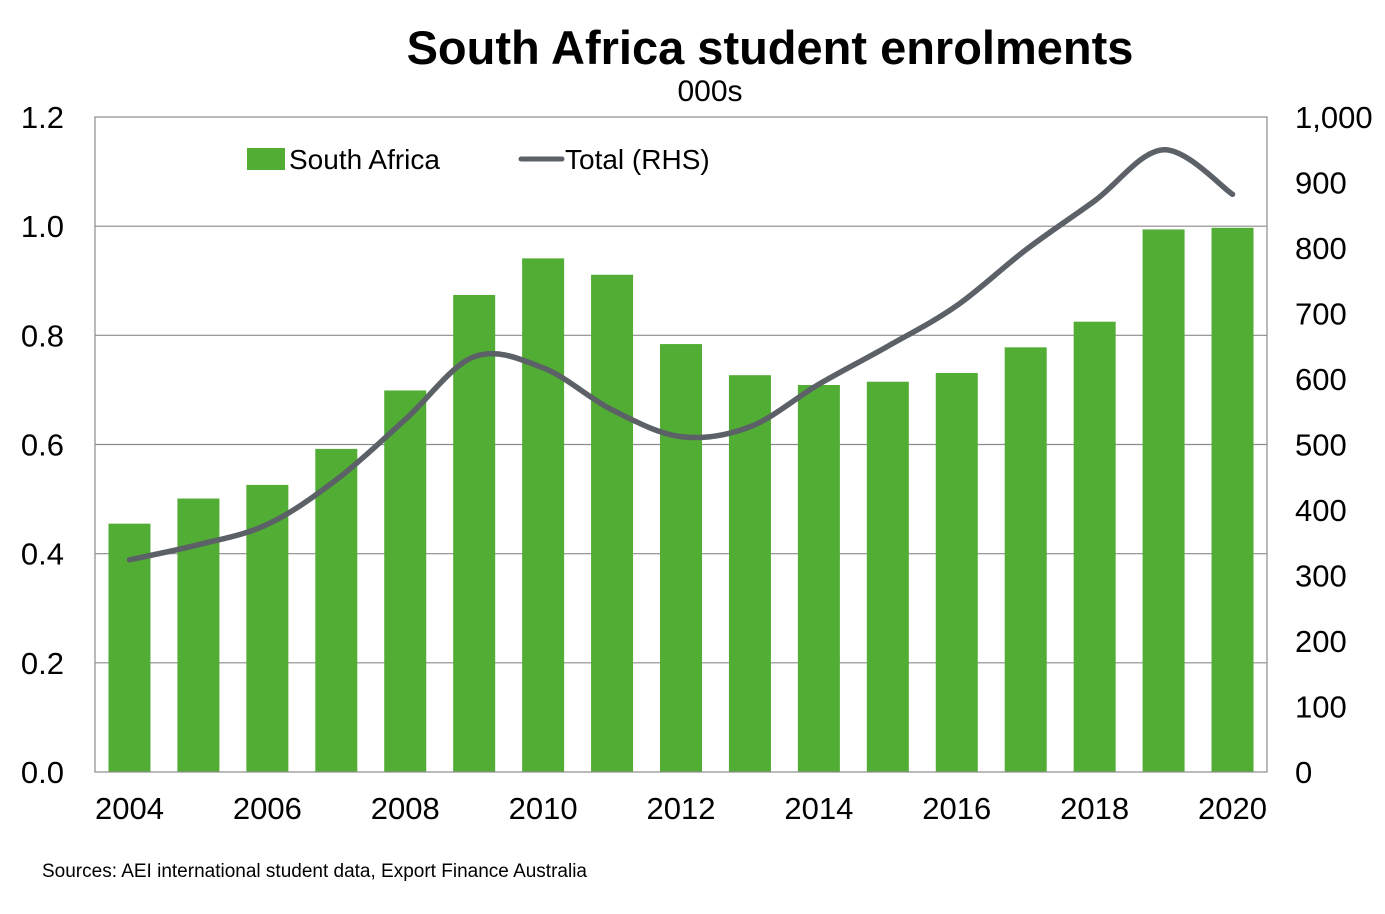 The image size is (1385, 914). Describe the element at coordinates (612, 523) in the screenshot. I see `bar-2011` at that location.